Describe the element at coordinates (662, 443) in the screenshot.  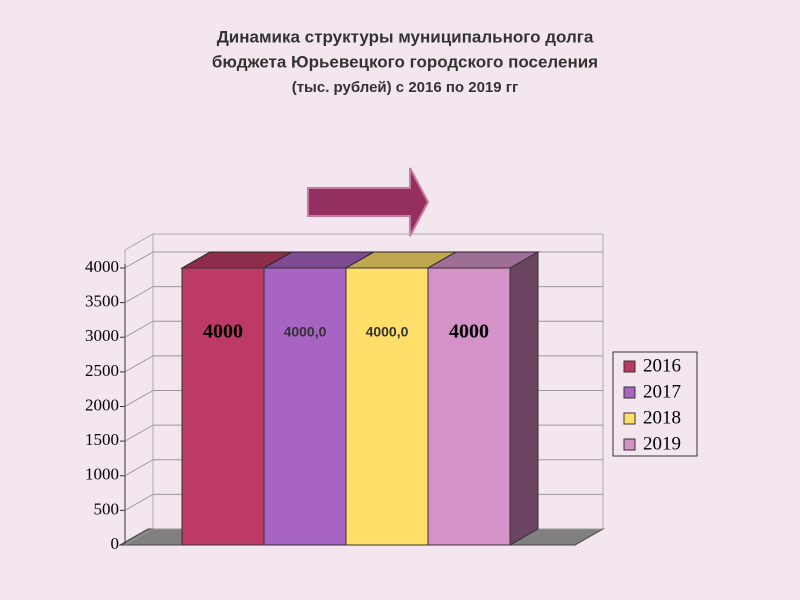
I see `legend-label: 2019` at that location.